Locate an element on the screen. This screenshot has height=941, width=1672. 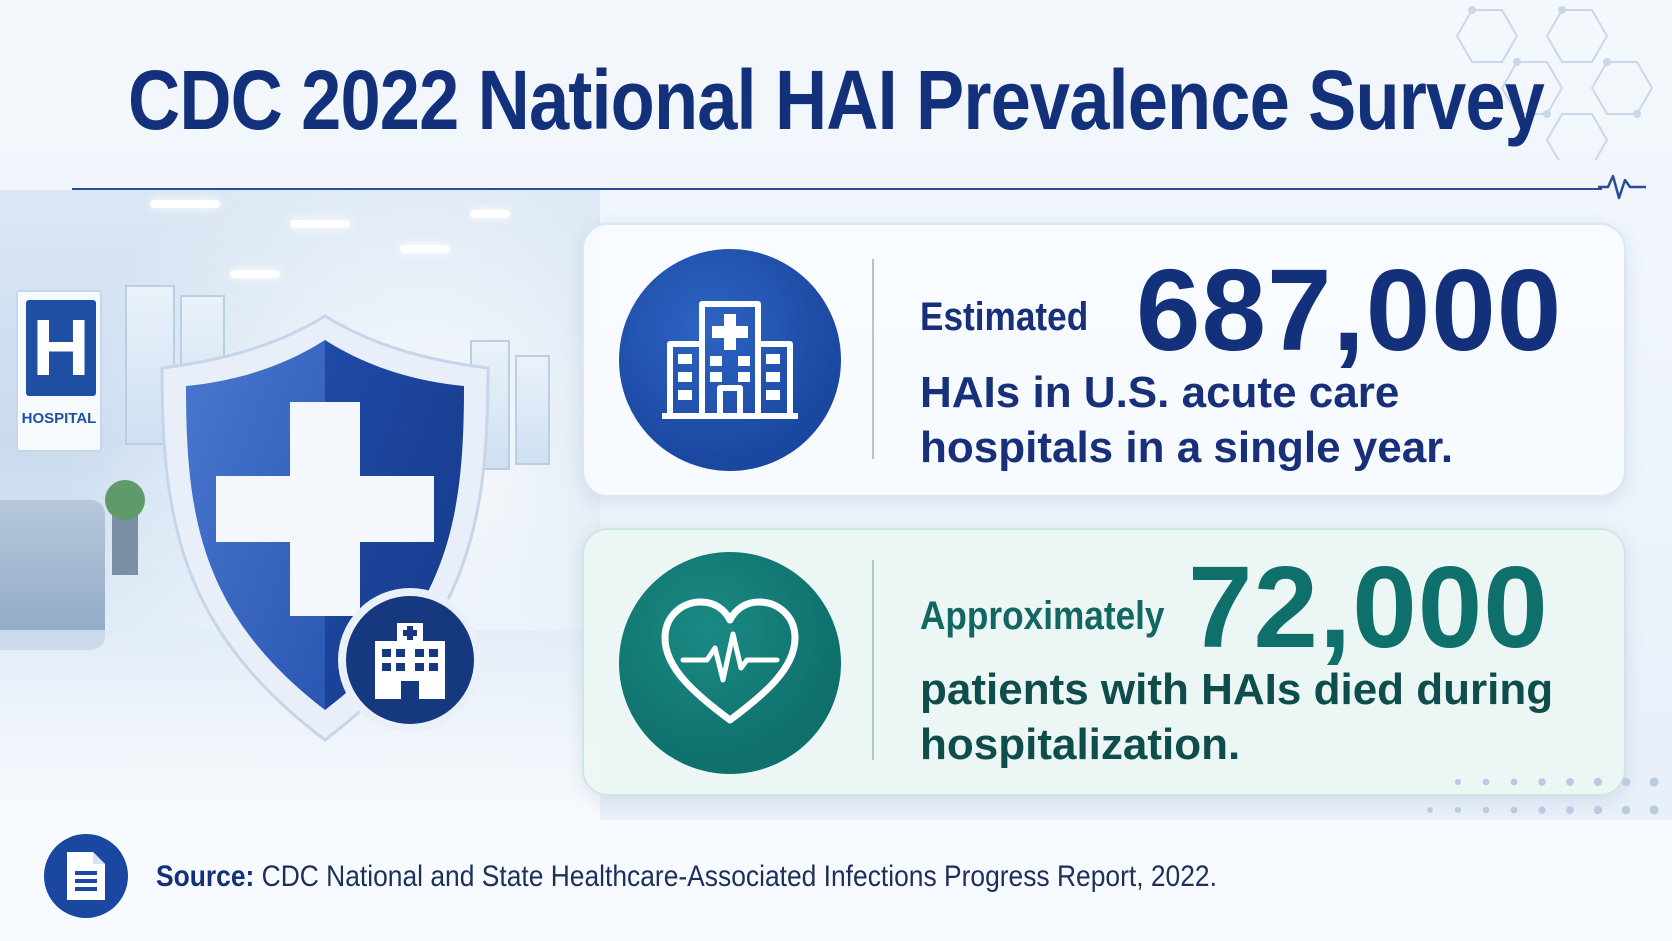
plant is located at coordinates (125, 500).